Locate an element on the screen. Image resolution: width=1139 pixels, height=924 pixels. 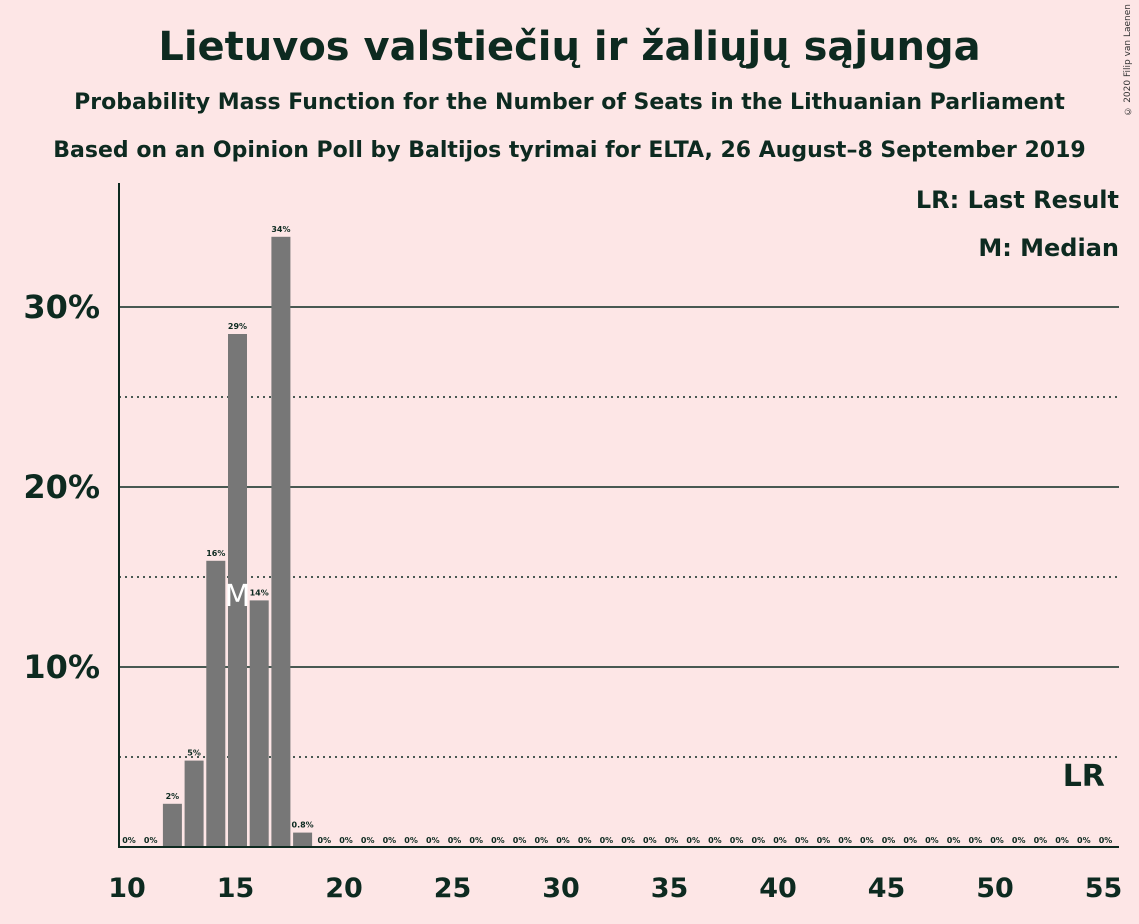
y-tick-label: 20% is located at coordinates (61, 487).